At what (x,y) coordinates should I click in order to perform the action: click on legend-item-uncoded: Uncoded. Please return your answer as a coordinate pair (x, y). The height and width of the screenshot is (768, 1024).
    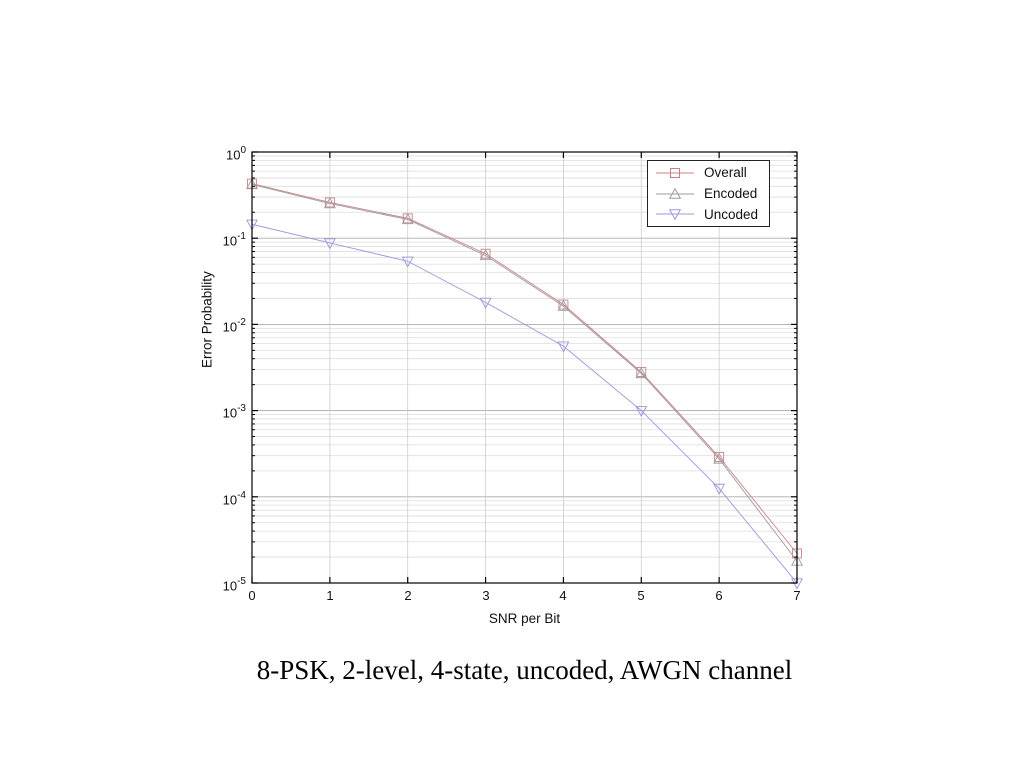
    Looking at the image, I should click on (708, 214).